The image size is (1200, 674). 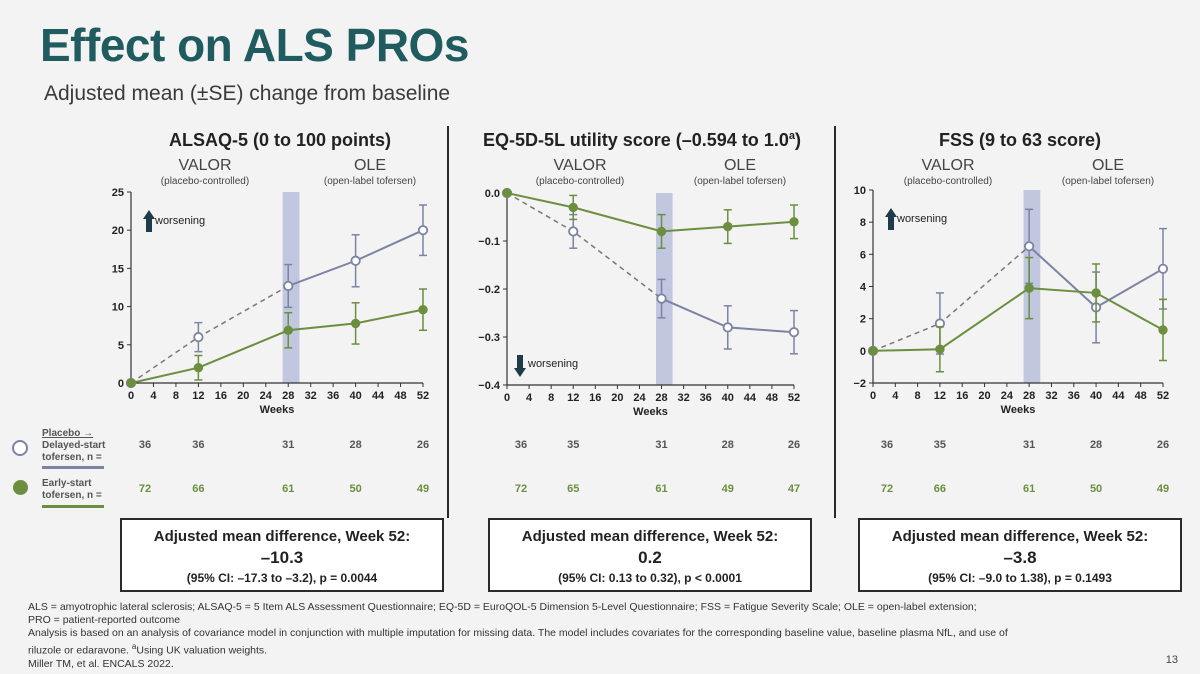 I want to click on panel-title-eq5d: EQ-5D-5L utility score (–0.594 to 1.0a), so click(x=642, y=140).